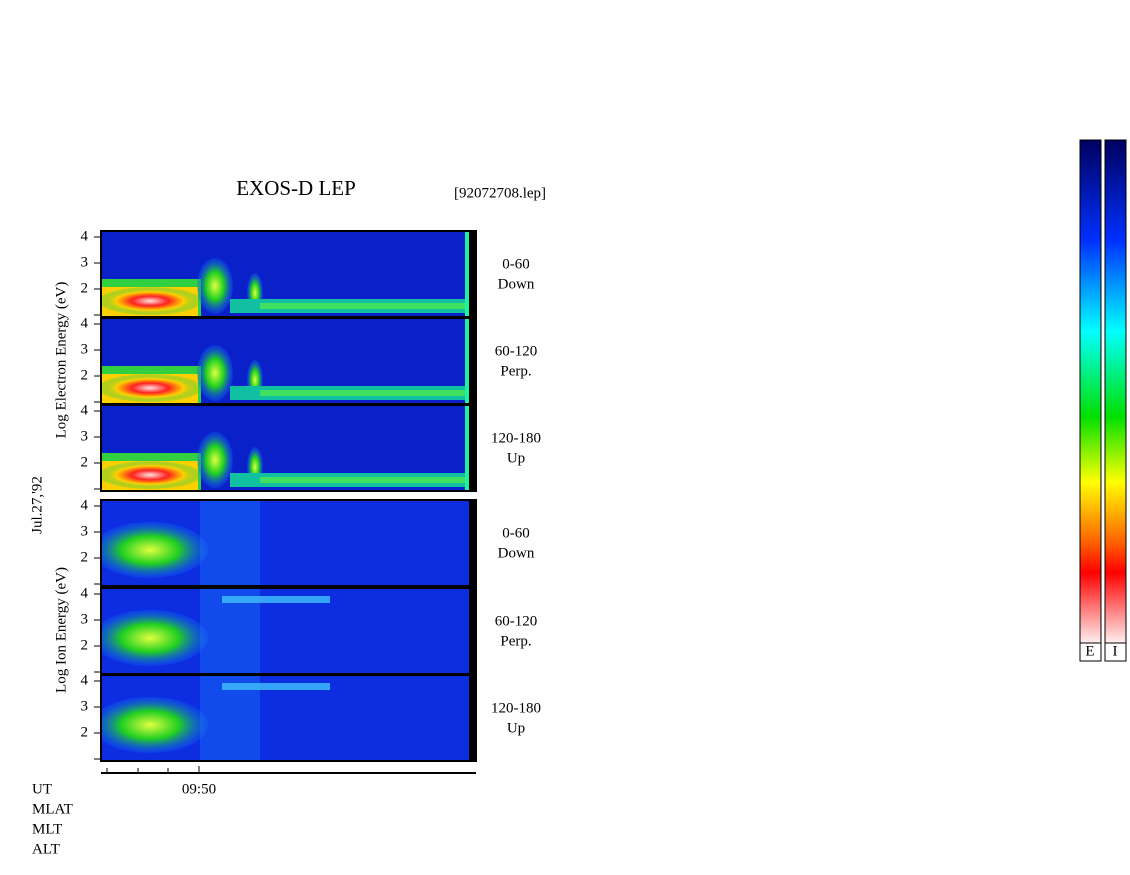 The height and width of the screenshot is (875, 1130). What do you see at coordinates (296, 188) in the screenshot?
I see `title: EXOS-D LEP` at bounding box center [296, 188].